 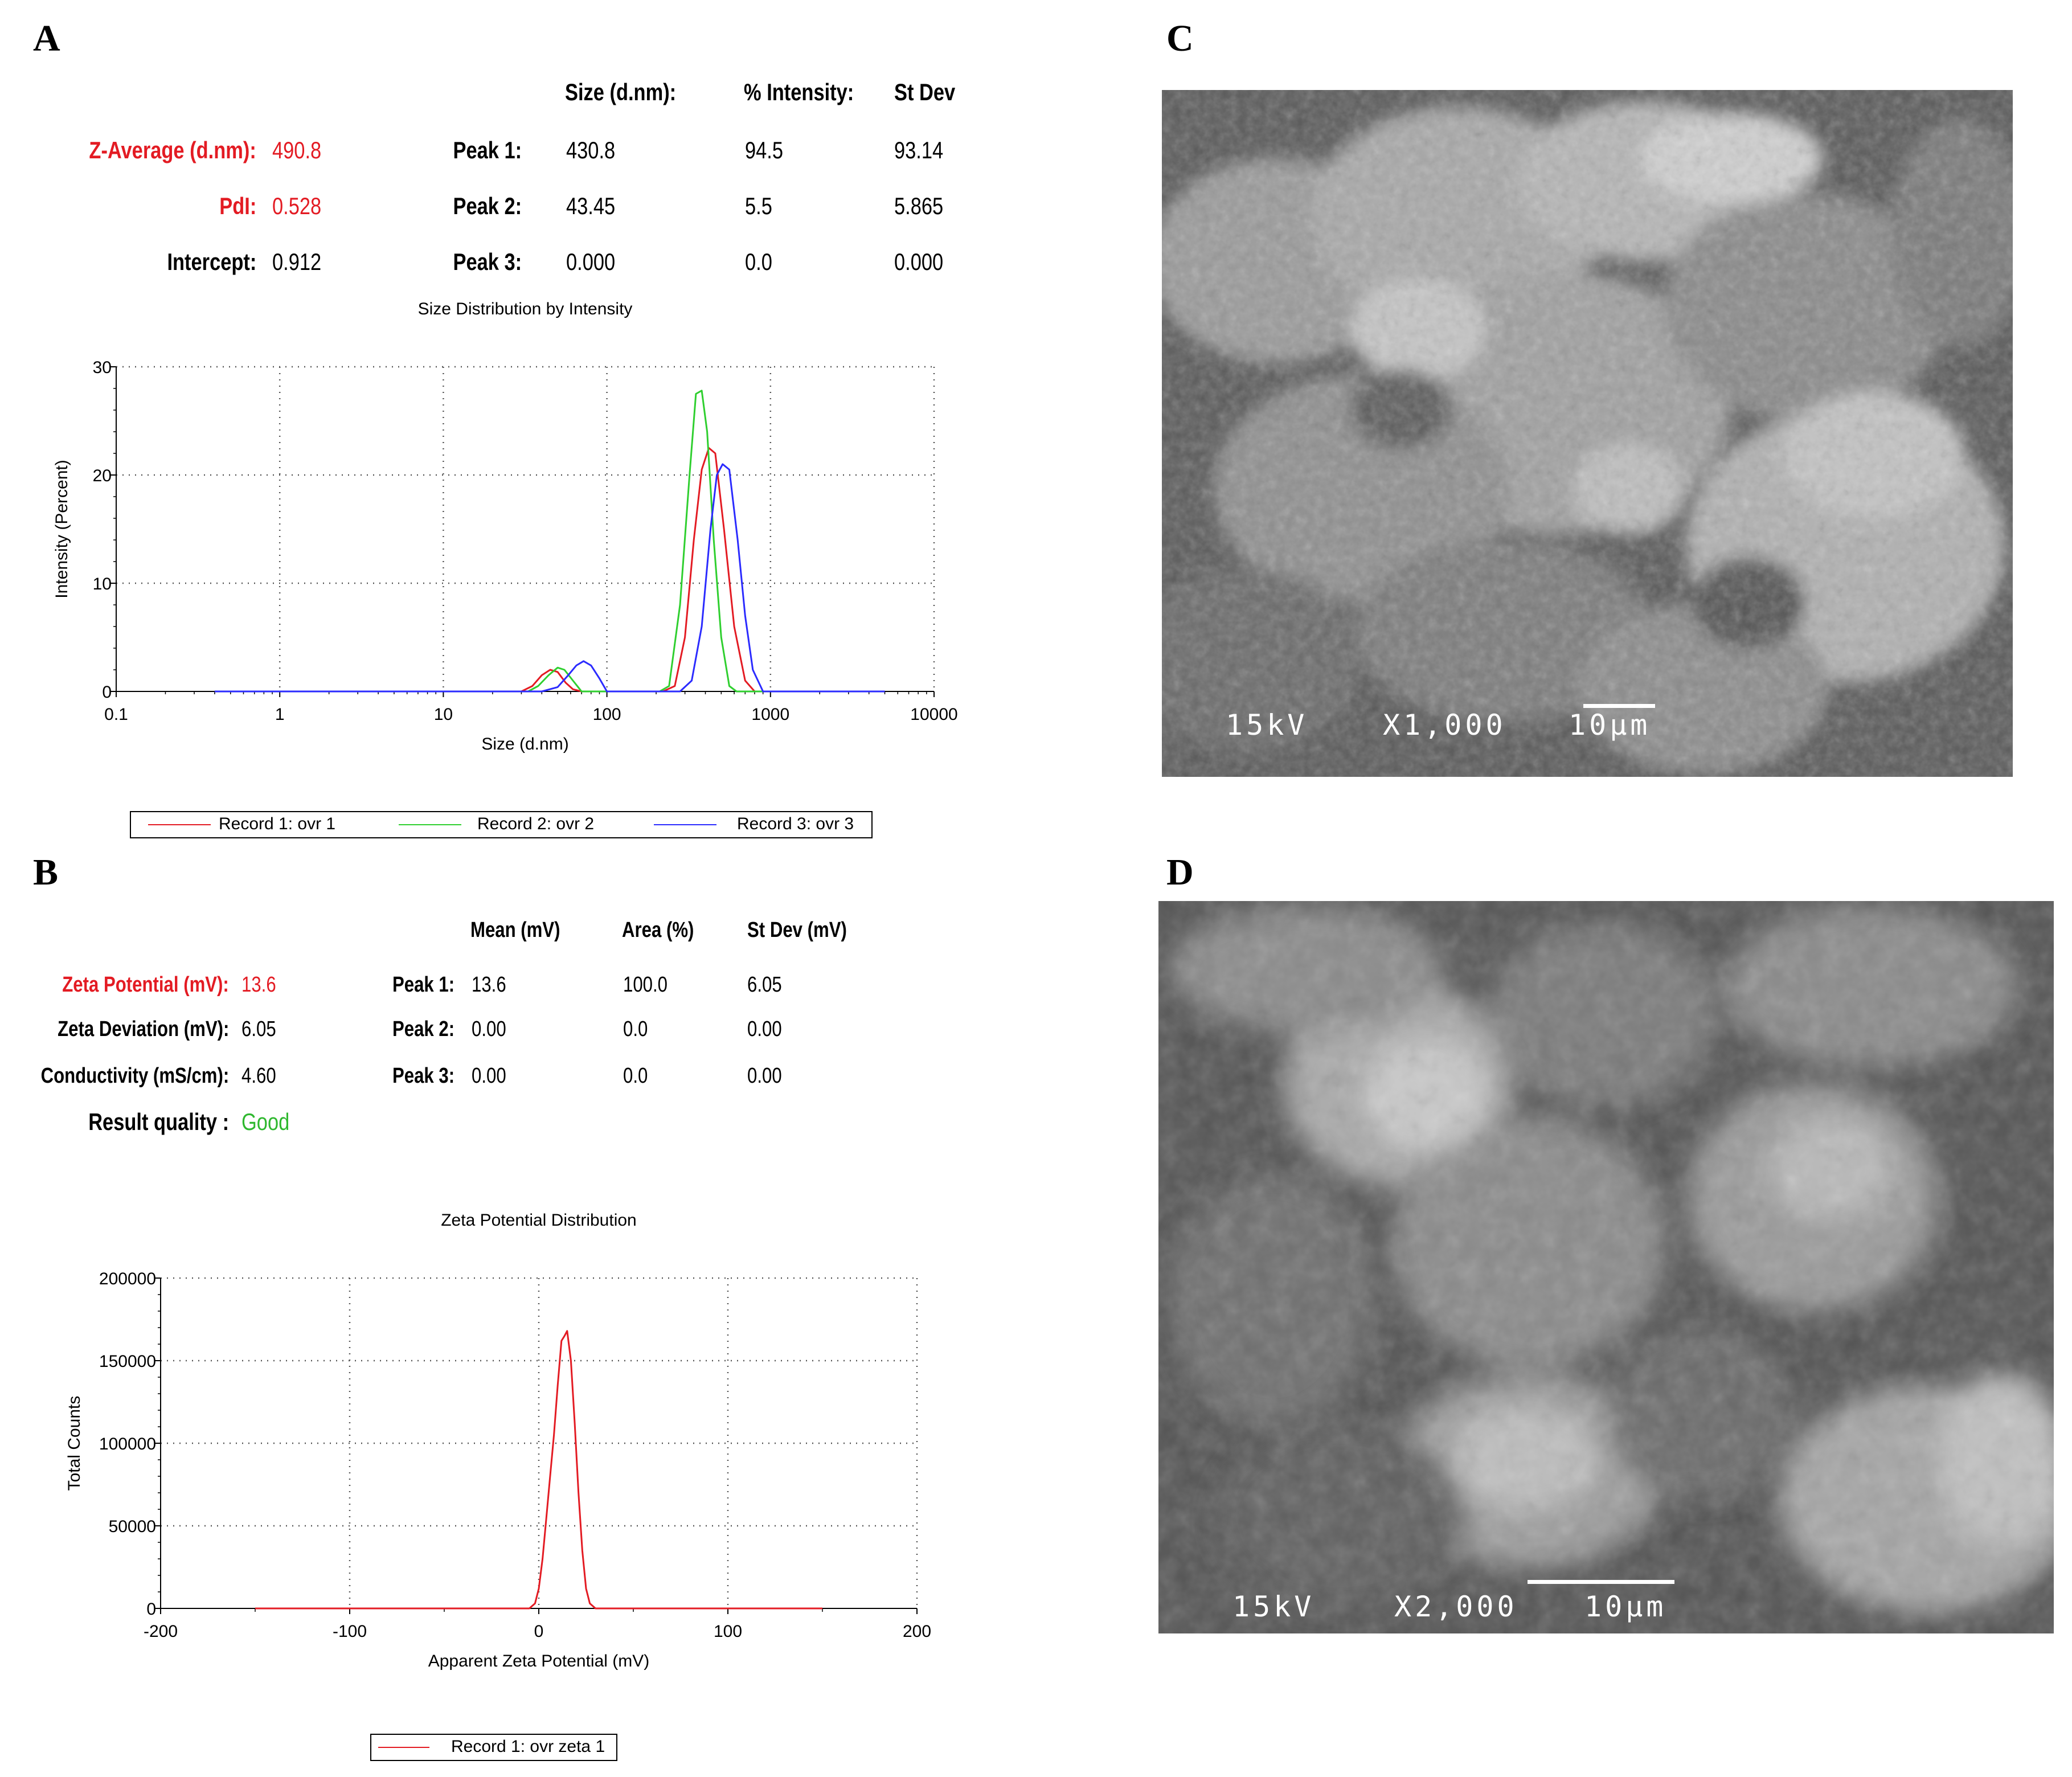 What do you see at coordinates (423, 1029) in the screenshot?
I see `zeta-peak-2-label: Peak 2:` at bounding box center [423, 1029].